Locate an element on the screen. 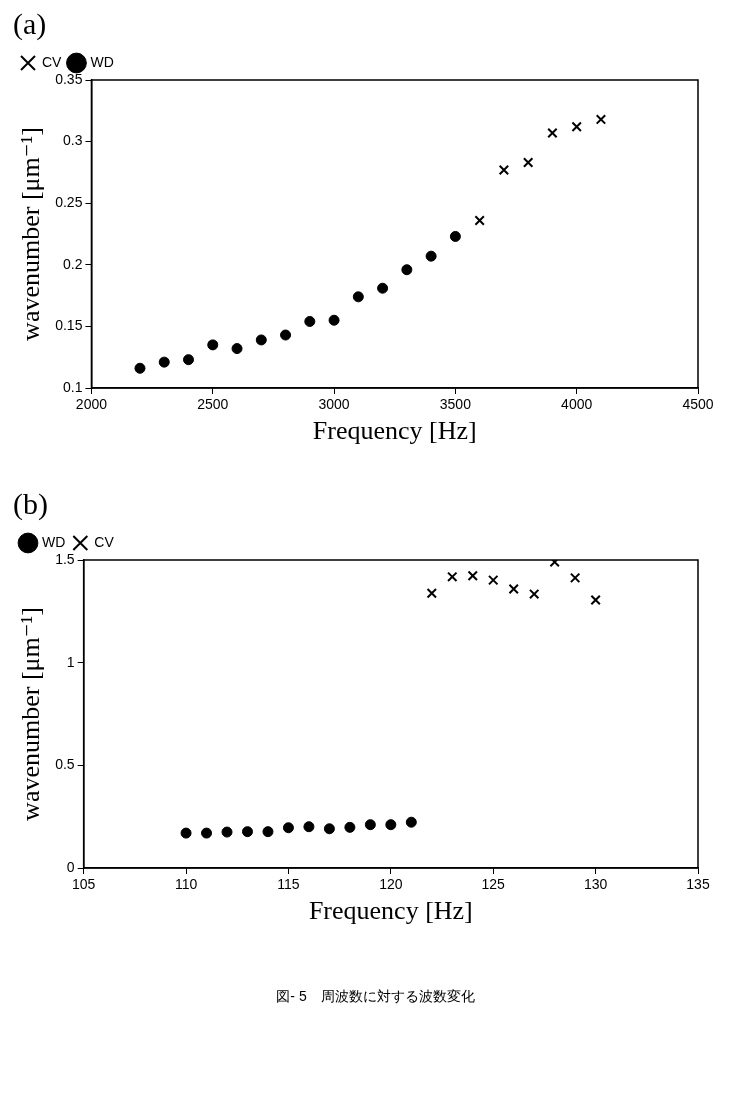 The height and width of the screenshot is (1113, 751). x-tick-label: 130 is located at coordinates (595, 884).